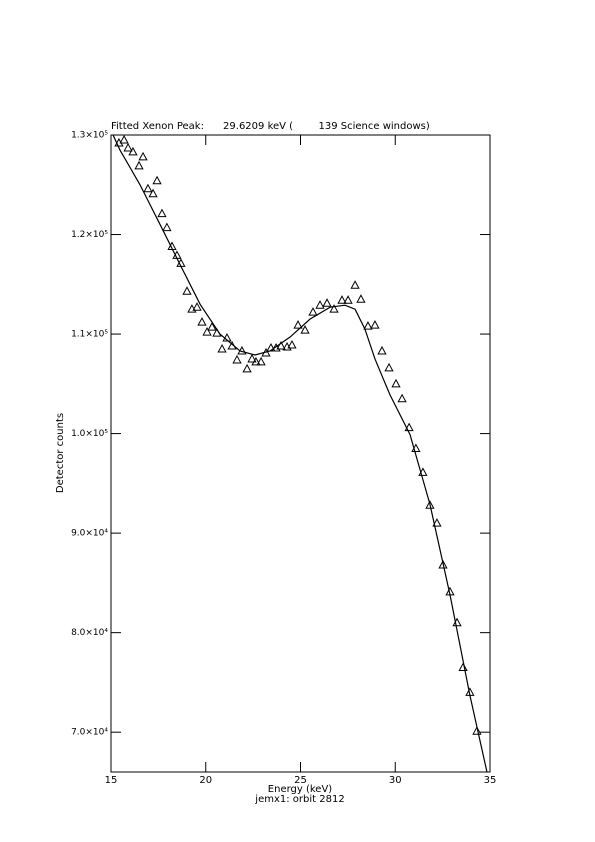  Describe the element at coordinates (89, 733) in the screenshot. I see `y-tick-label: 7.0×10⁴` at that location.